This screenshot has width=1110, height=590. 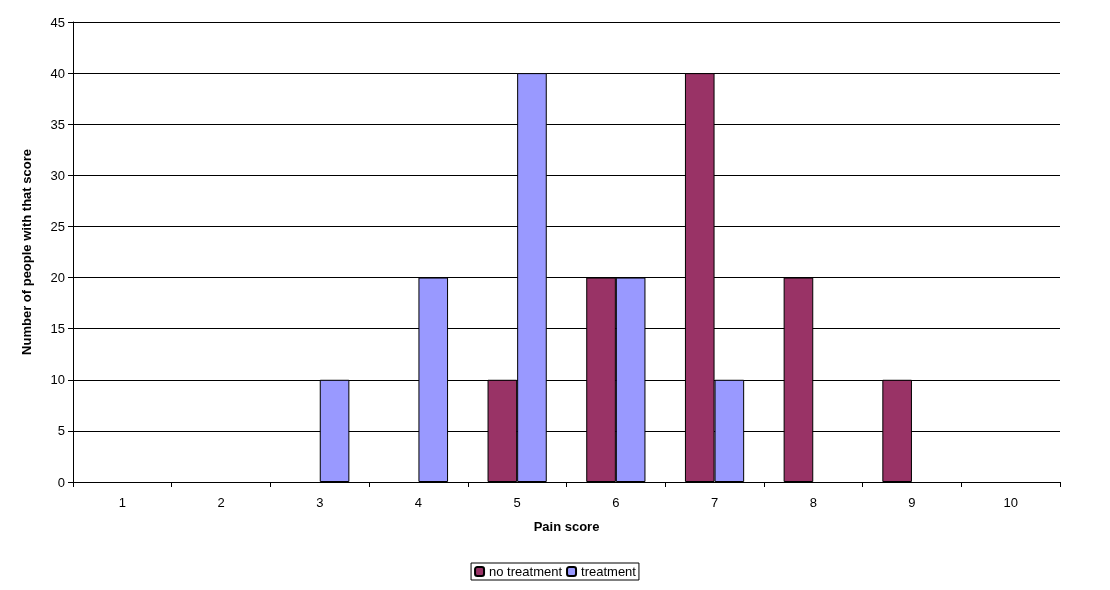 What do you see at coordinates (912, 502) in the screenshot?
I see `x-tick-label: 9` at bounding box center [912, 502].